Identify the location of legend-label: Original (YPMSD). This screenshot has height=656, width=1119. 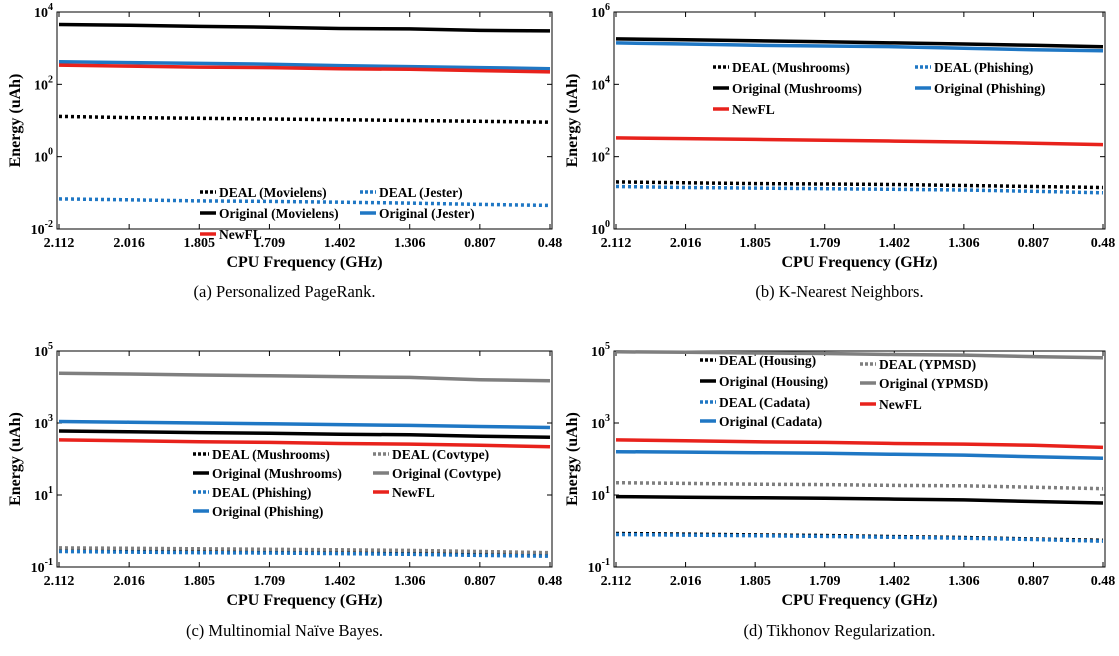
(933, 383).